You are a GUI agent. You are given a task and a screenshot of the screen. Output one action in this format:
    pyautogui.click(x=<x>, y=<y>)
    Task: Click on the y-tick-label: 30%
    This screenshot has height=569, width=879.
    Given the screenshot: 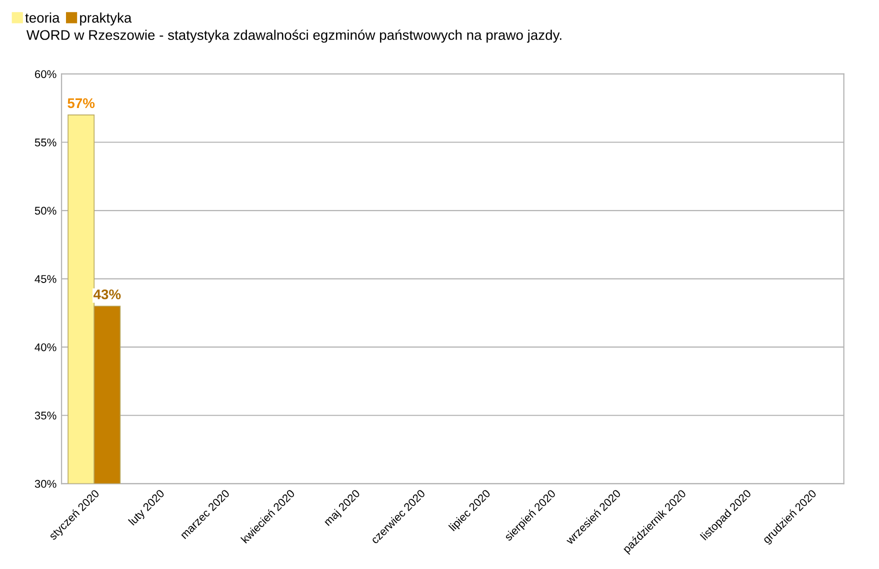 What is the action you would take?
    pyautogui.click(x=45, y=484)
    